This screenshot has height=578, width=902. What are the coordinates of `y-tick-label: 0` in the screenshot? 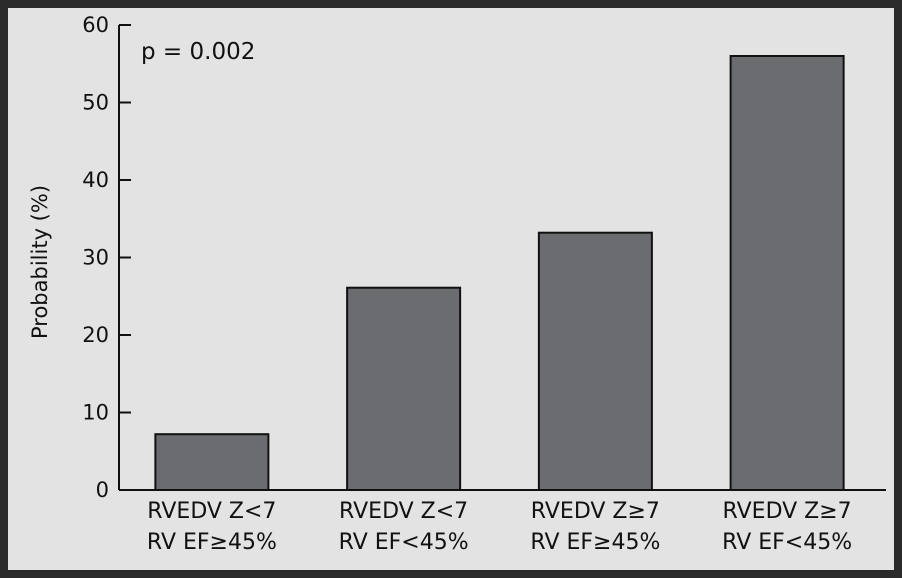 It's located at (102, 490).